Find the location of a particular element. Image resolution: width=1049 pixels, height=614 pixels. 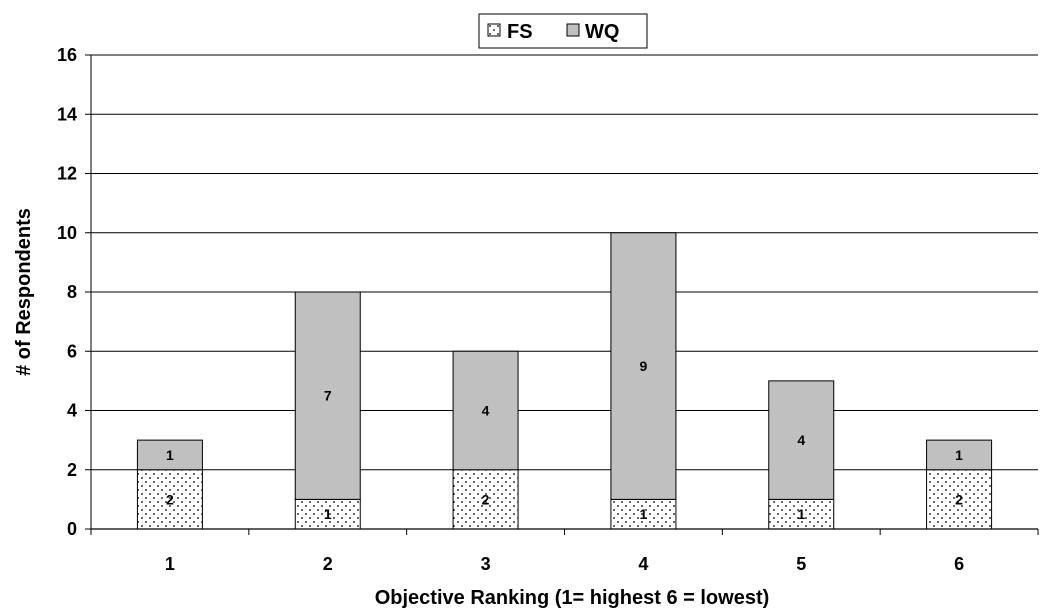

data-label-fs-5: 1 is located at coordinates (801, 514).